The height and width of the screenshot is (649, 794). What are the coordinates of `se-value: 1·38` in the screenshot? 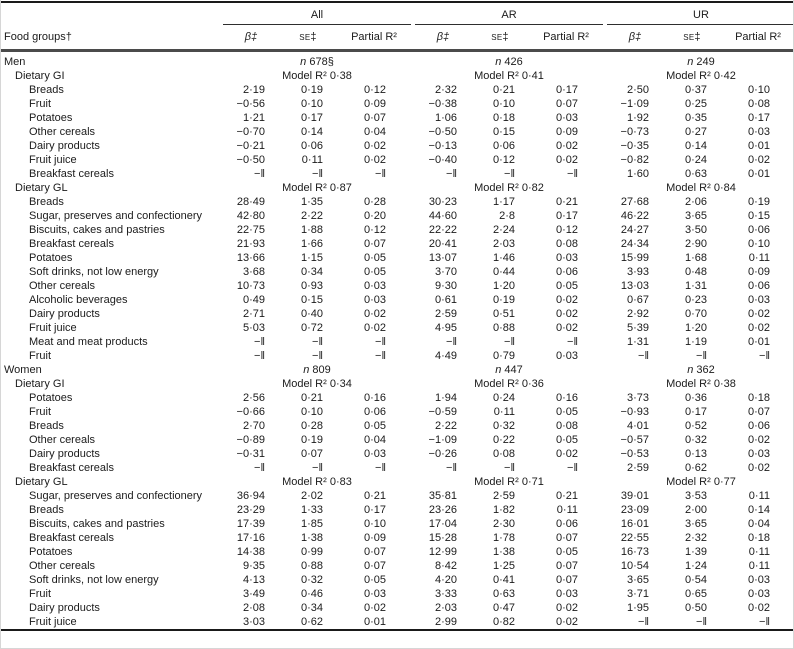 It's located at (311, 537).